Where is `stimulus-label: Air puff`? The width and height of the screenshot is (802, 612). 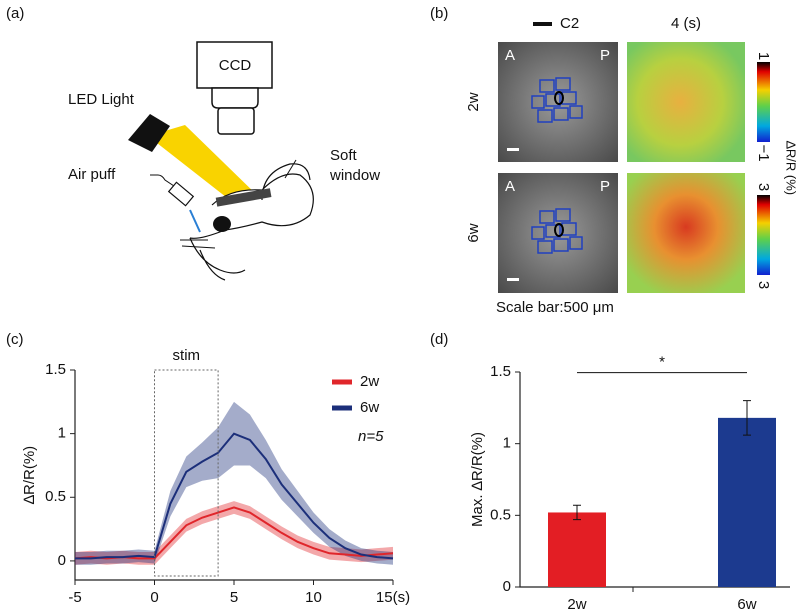
stimulus-label: Air puff is located at coordinates (92, 174).